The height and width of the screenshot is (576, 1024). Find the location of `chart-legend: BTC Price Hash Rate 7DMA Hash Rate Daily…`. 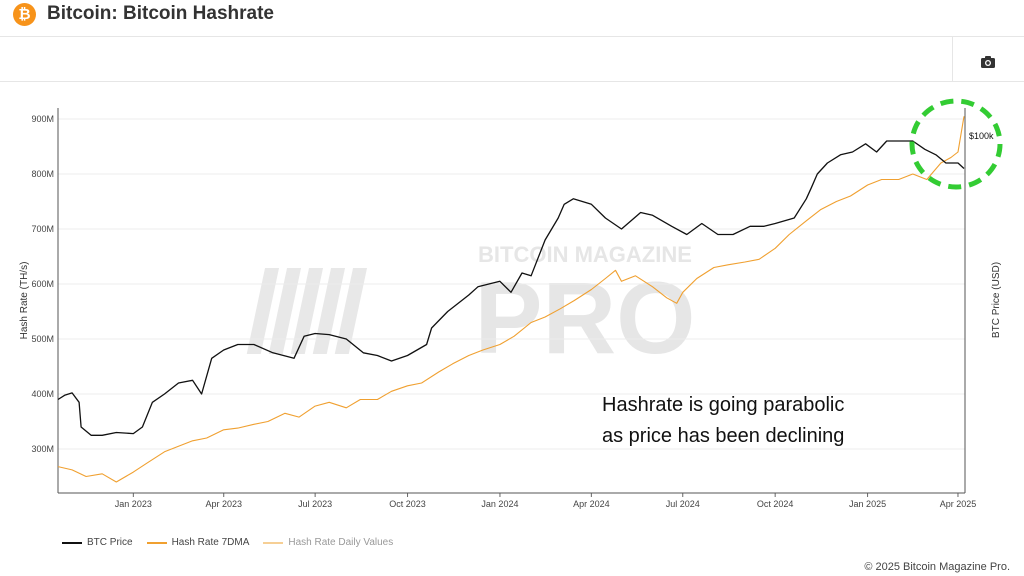

chart-legend: BTC Price Hash Rate 7DMA Hash Rate Daily… is located at coordinates (227, 542).